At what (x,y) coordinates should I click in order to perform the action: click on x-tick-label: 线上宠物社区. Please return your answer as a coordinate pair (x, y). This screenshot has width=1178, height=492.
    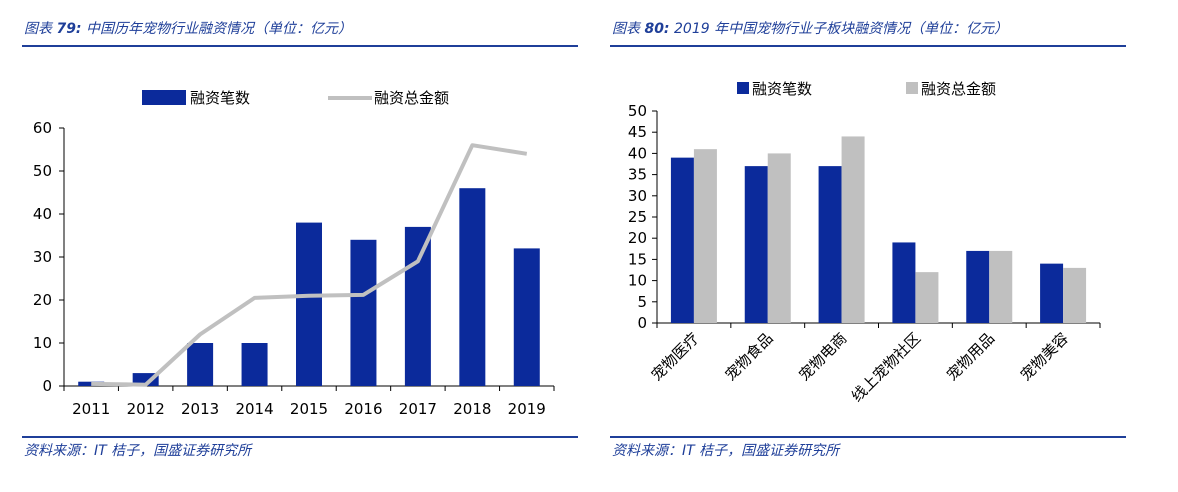
    Looking at the image, I should click on (886, 367).